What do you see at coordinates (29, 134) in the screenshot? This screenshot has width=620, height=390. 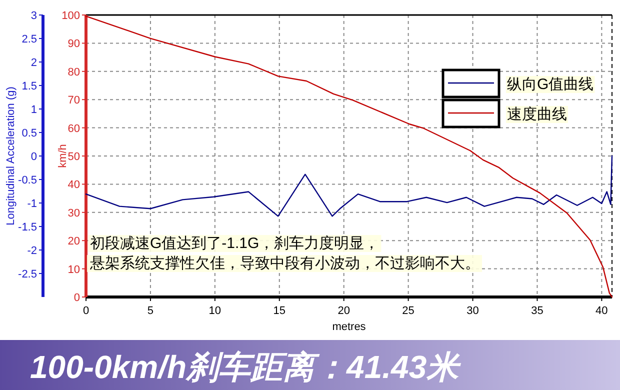 I see `y2-tick-label: 0.5` at bounding box center [29, 134].